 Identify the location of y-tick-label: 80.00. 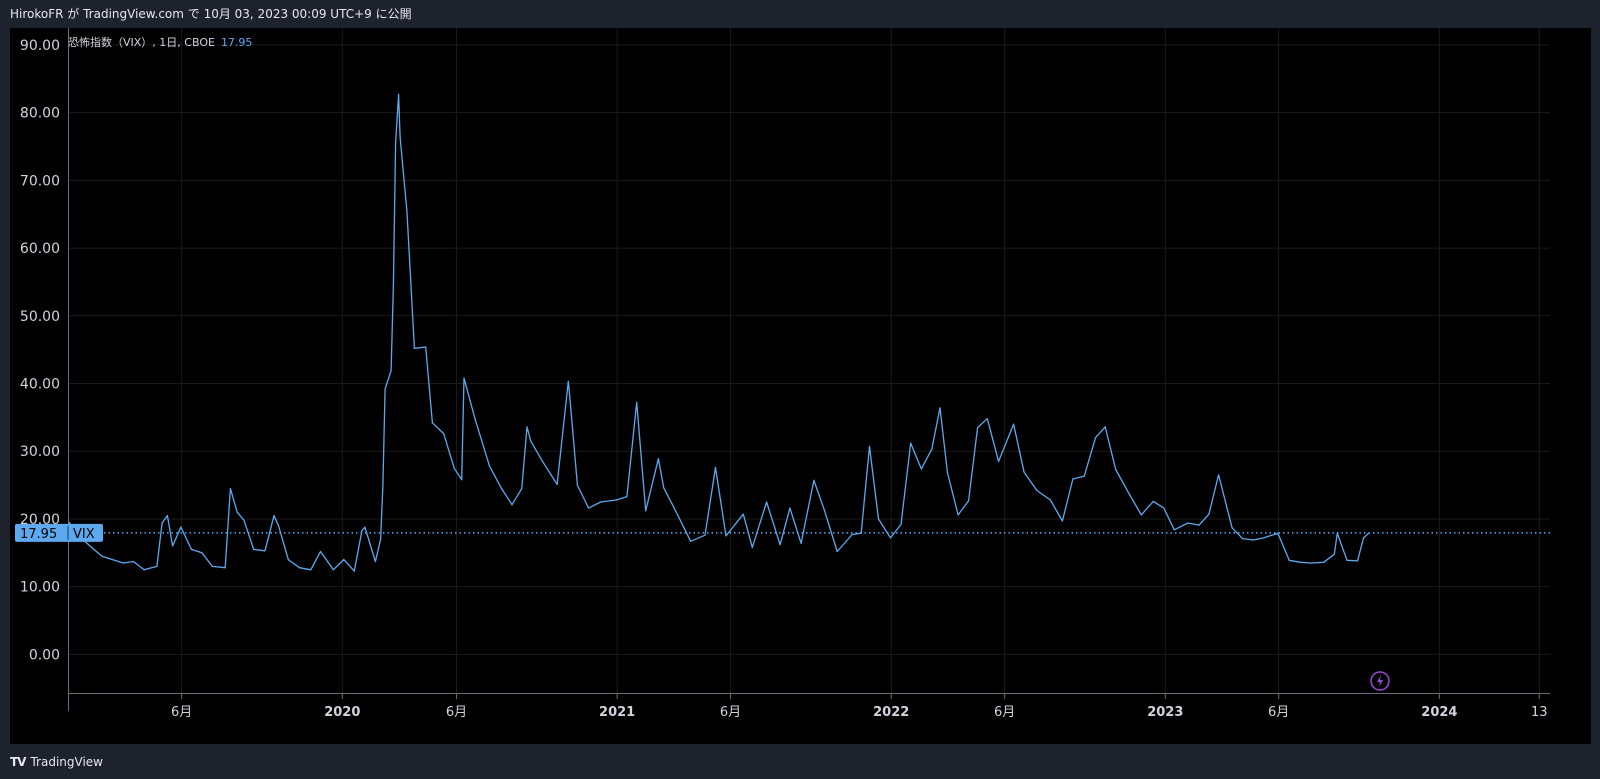
(40, 114).